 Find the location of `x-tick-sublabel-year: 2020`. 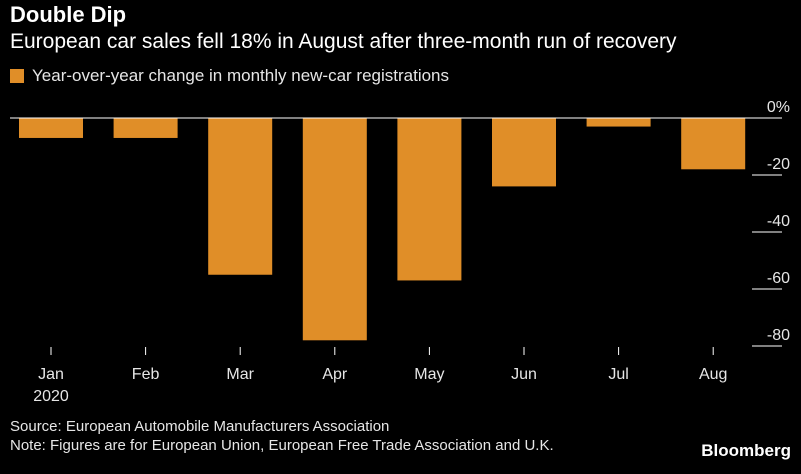

x-tick-sublabel-year: 2020 is located at coordinates (51, 396).